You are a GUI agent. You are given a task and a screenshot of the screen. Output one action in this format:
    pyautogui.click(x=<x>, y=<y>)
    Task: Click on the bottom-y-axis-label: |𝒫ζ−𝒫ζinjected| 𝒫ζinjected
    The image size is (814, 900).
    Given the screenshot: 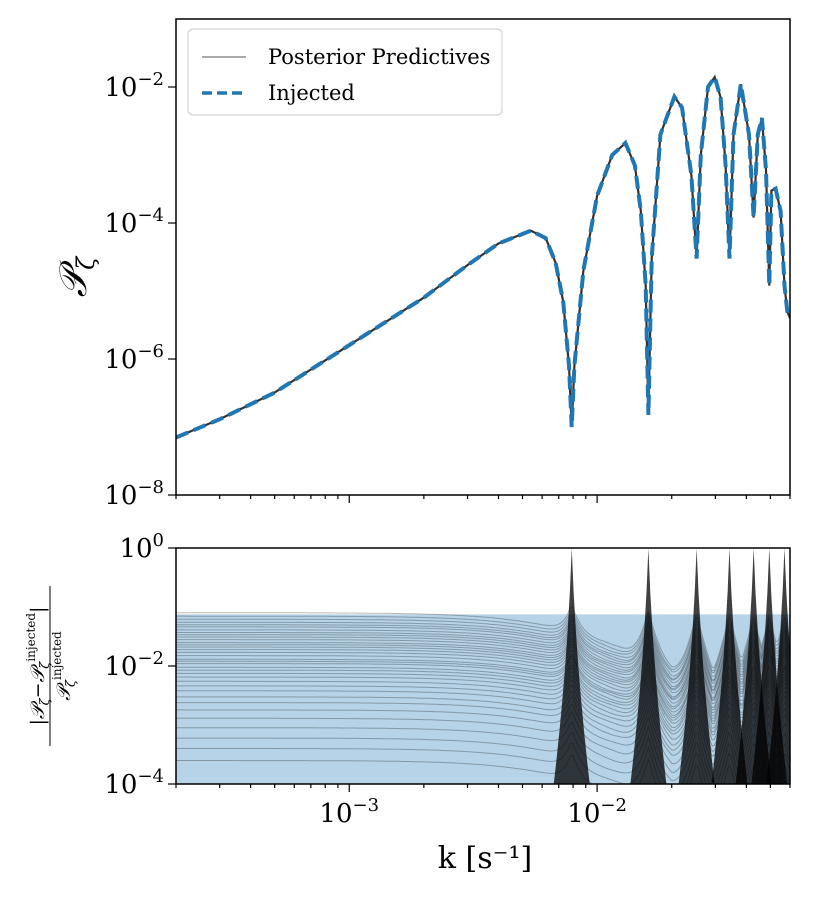 What is the action you would take?
    pyautogui.click(x=51, y=666)
    